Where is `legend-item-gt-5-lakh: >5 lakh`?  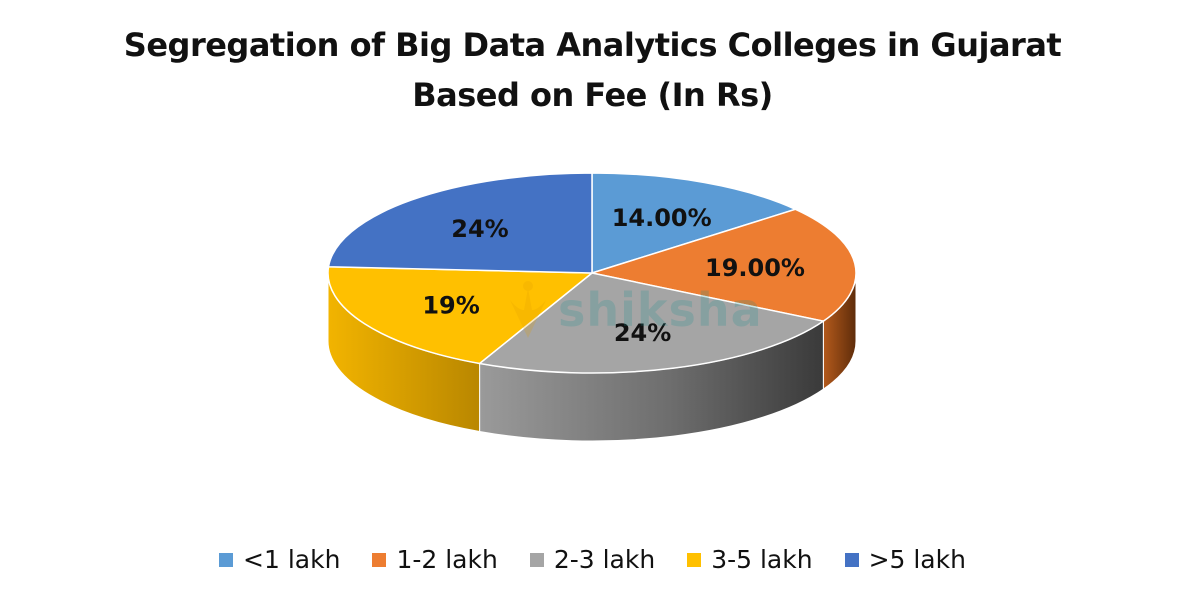 legend-item-gt-5-lakh: >5 lakh is located at coordinates (905, 559).